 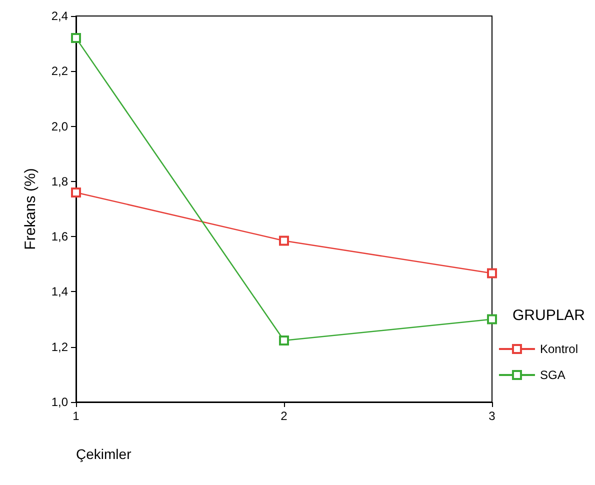 What do you see at coordinates (59, 237) in the screenshot?
I see `y-tick-label: 1,6` at bounding box center [59, 237].